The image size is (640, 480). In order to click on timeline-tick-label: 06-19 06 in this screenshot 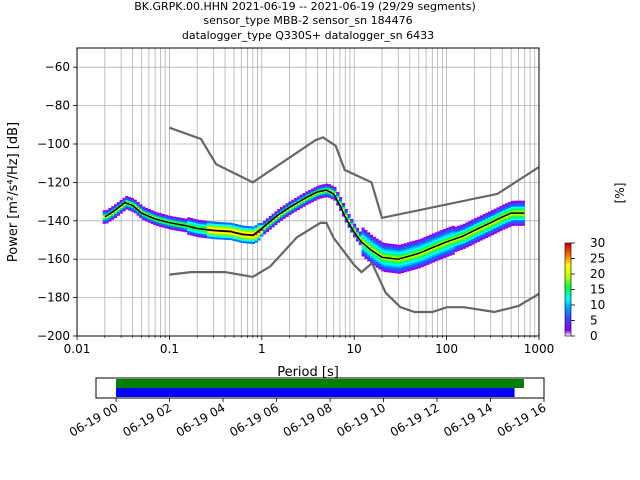, I will do `click(254, 419)`.